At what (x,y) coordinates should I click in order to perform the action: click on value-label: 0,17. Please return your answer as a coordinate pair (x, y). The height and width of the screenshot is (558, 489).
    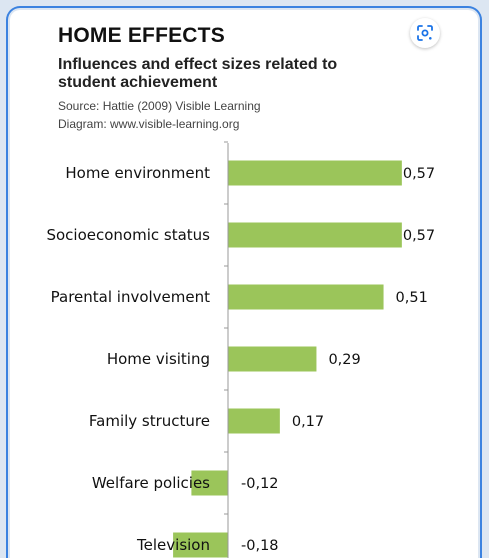
    Looking at the image, I should click on (308, 422).